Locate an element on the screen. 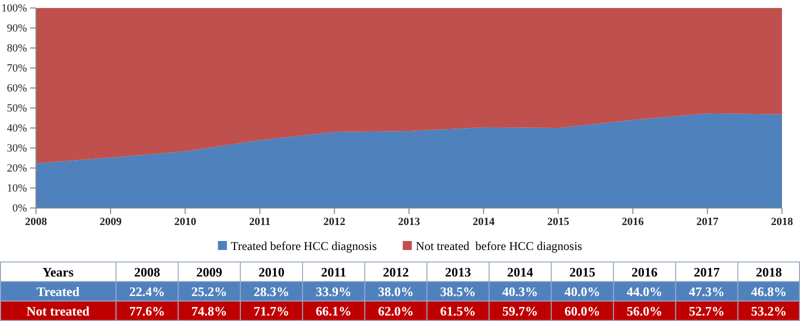  text: 28.3% is located at coordinates (272, 291).